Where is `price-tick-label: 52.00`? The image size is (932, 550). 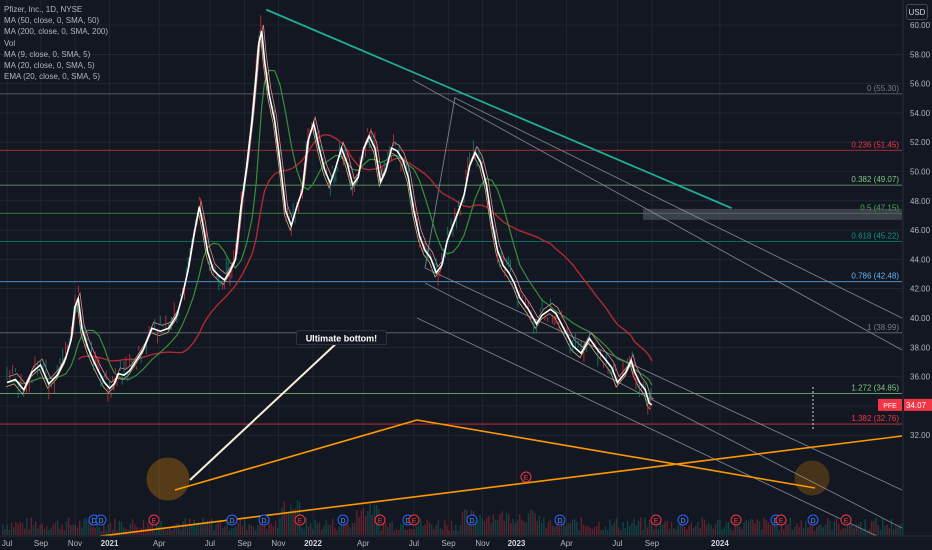
price-tick-label: 52.00 is located at coordinates (920, 142).